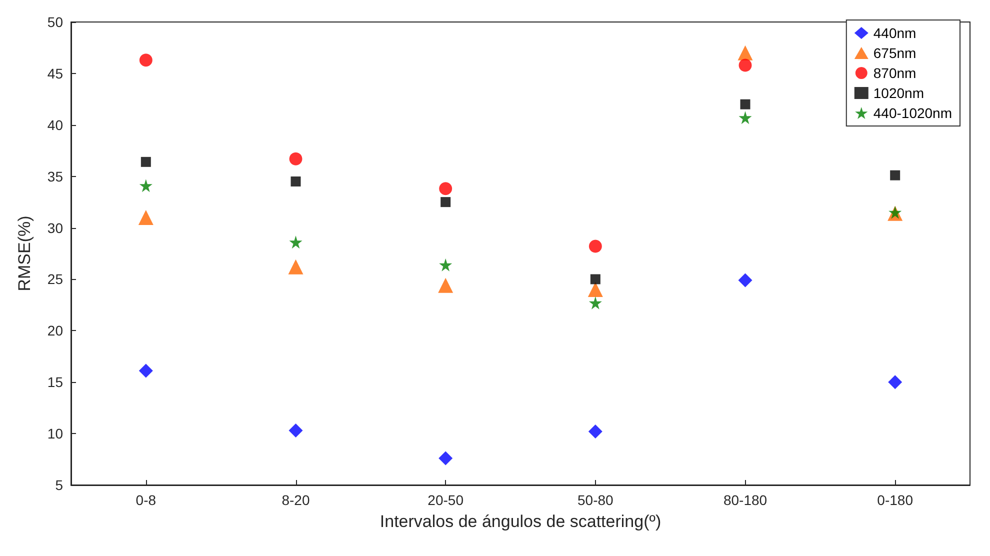 The width and height of the screenshot is (990, 556). What do you see at coordinates (55, 124) in the screenshot?
I see `y-tick-label: 40` at bounding box center [55, 124].